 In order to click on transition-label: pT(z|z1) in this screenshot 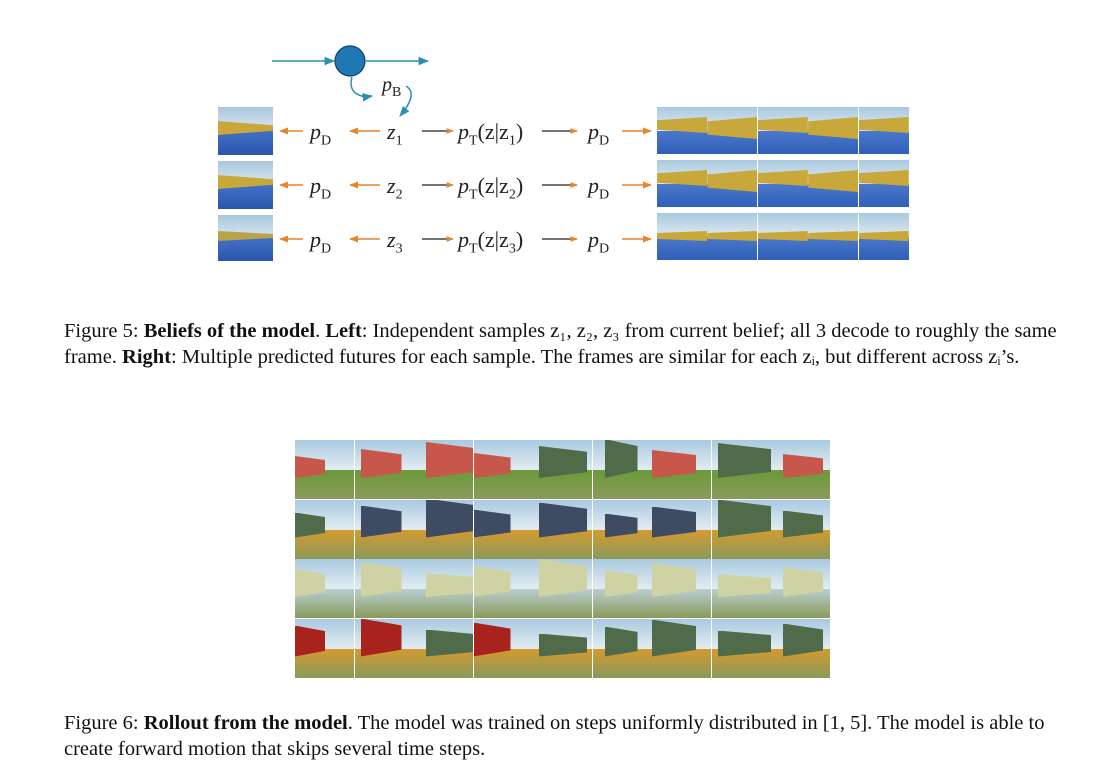, I will do `click(491, 134)`.